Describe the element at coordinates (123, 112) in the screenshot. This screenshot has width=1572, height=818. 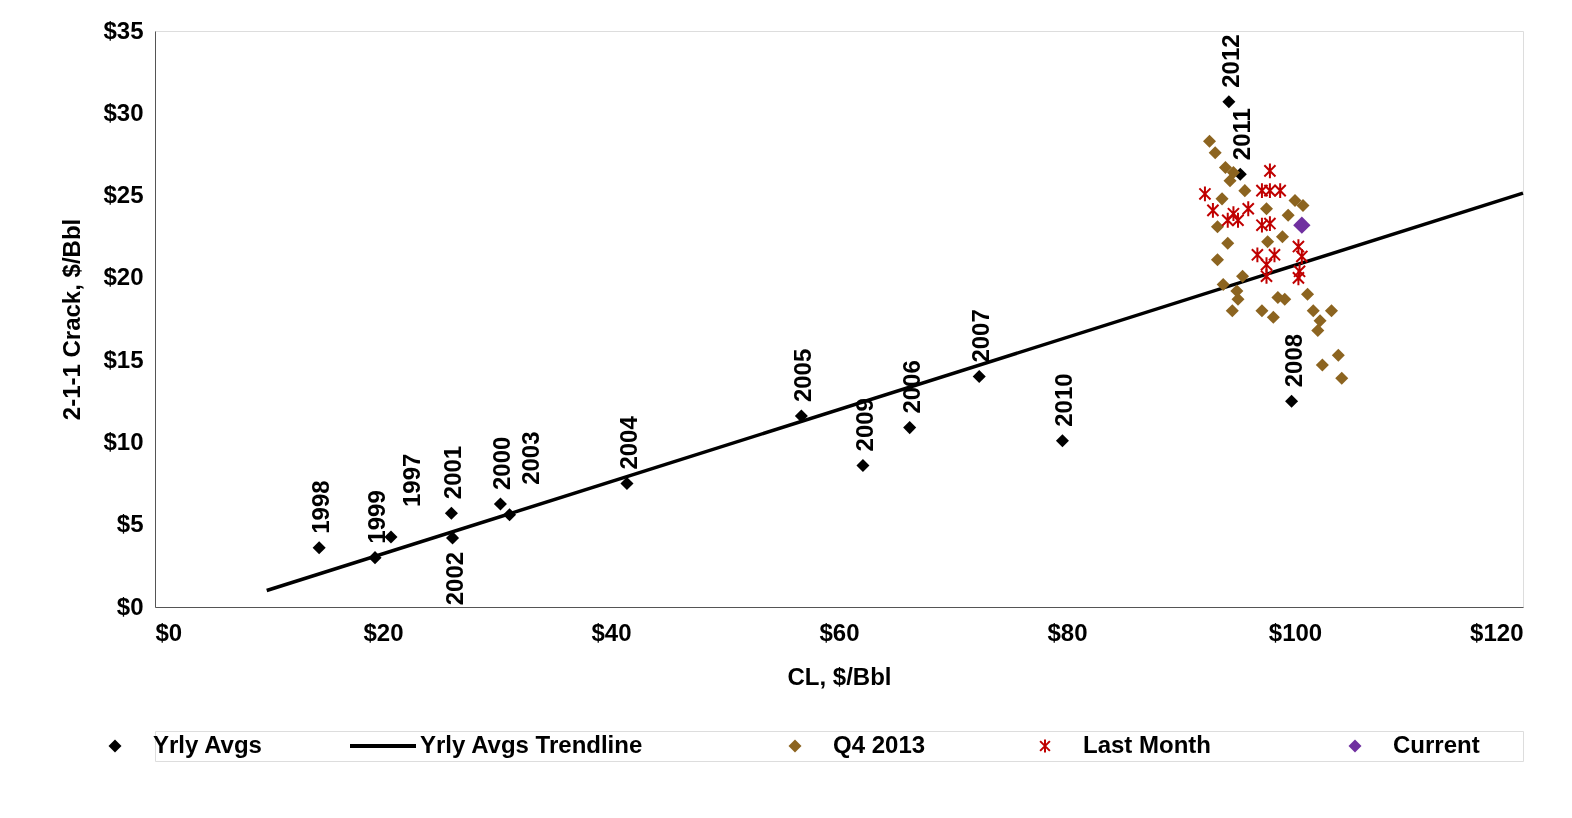
I see `y-tick-label: $30` at that location.